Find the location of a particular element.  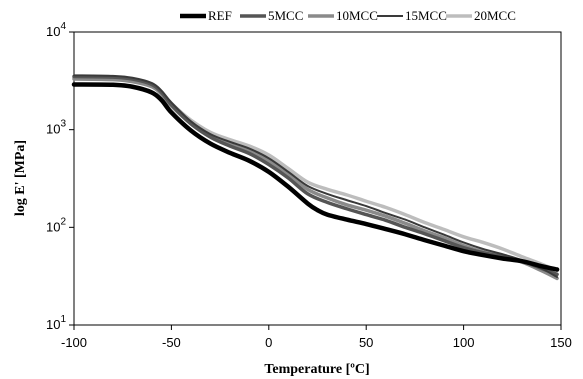

legend: REF 5MCC 10MCC 15MCC 20MCC is located at coordinates (348, 15).